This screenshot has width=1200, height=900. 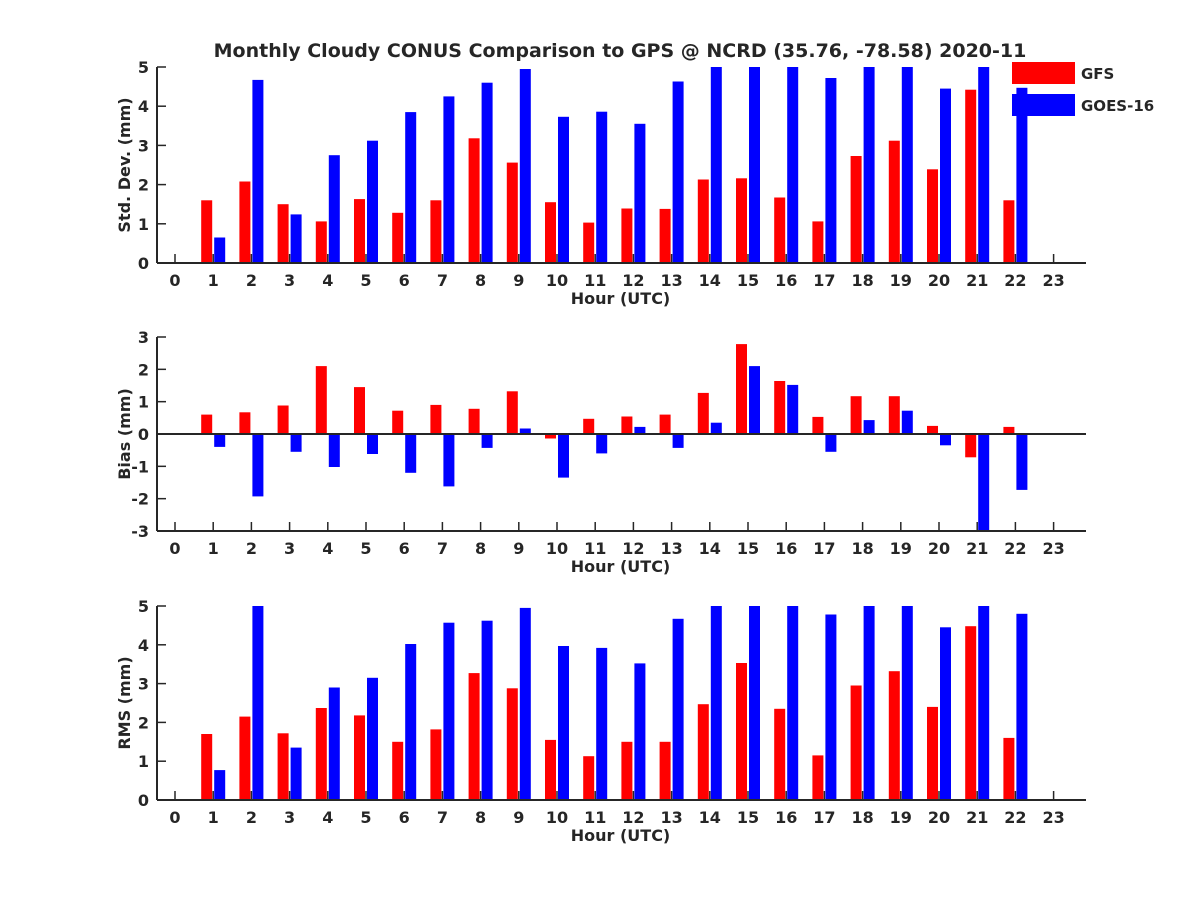 I want to click on x-tick-label: 0, so click(x=174, y=548).